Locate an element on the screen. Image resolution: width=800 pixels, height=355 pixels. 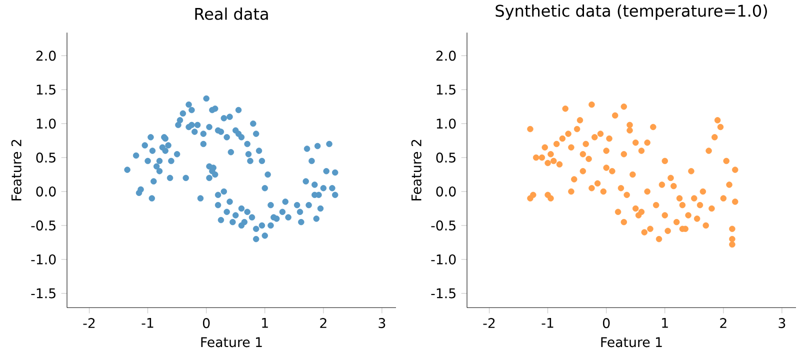
chart-title: Synthetic data (temperature=1.0) is located at coordinates (631, 12).